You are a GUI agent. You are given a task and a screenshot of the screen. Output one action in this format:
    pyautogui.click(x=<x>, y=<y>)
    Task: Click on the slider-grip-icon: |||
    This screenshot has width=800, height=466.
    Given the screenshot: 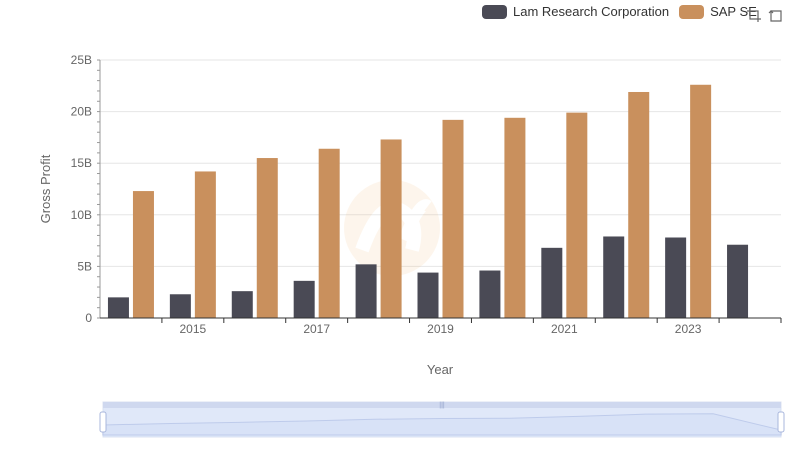 What is the action you would take?
    pyautogui.click(x=442, y=405)
    